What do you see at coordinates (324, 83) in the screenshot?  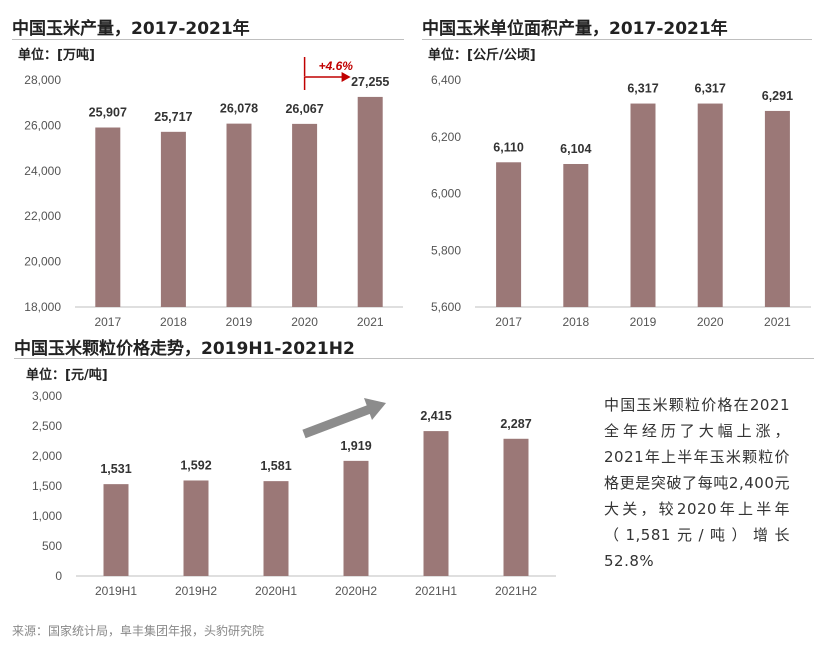 I see `growth-arrow-line` at bounding box center [324, 83].